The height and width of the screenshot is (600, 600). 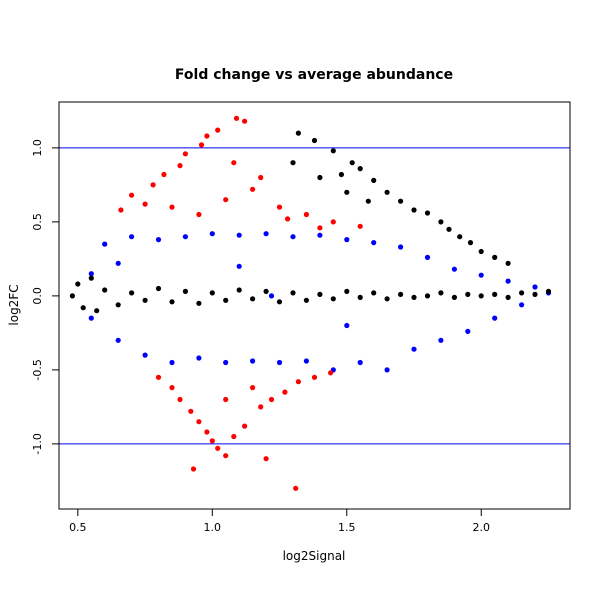 I want to click on y-tick-label: 1.0, so click(x=37, y=148).